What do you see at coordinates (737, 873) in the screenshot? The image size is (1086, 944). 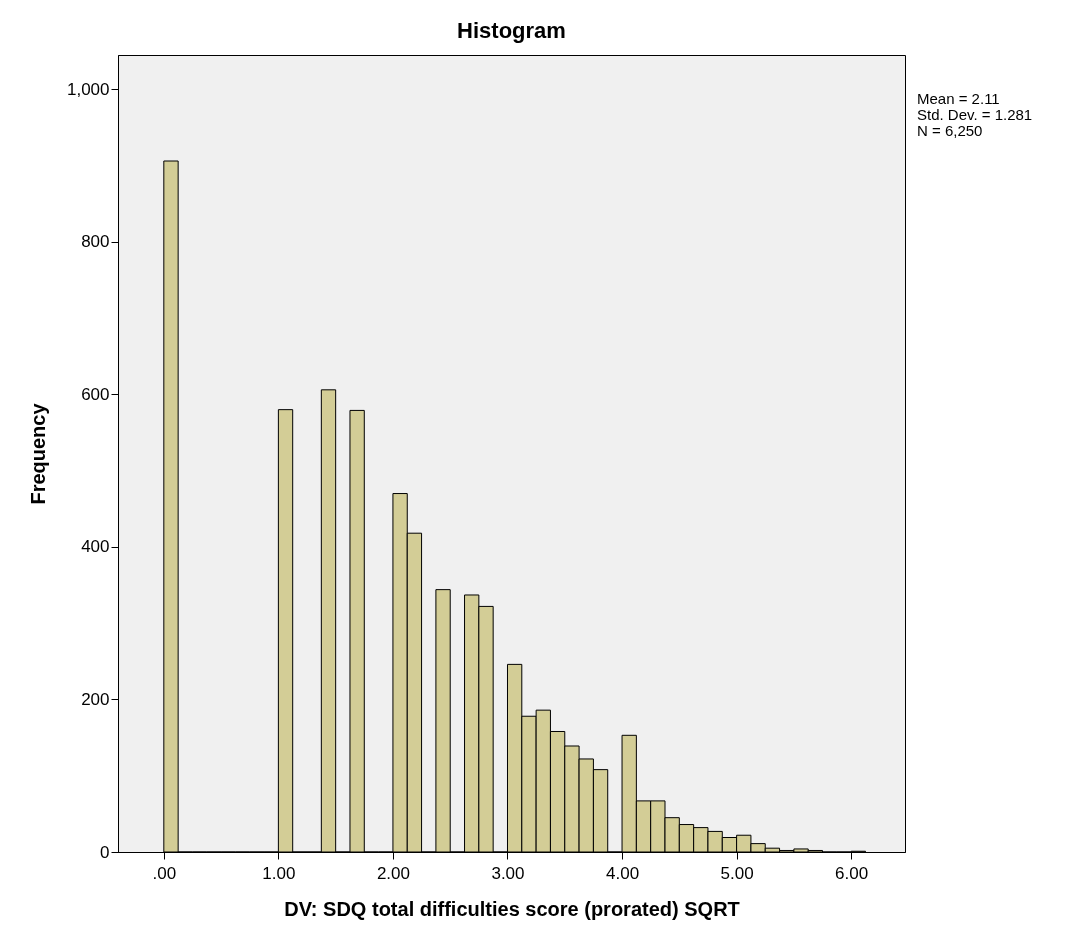 I see `x-tick-label: 5.00` at bounding box center [737, 873].